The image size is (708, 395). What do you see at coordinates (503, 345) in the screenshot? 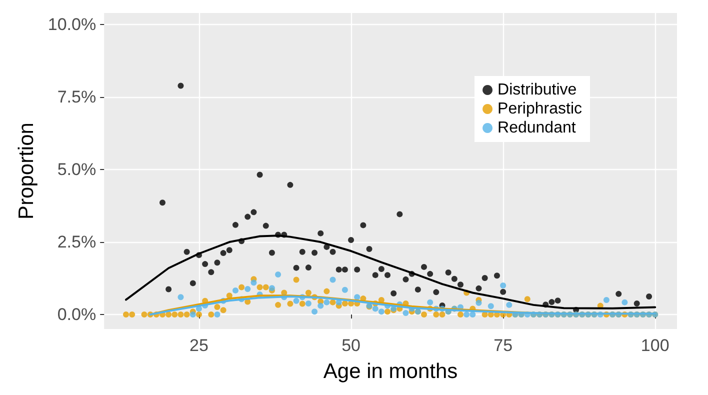
I see `x-tick-label: 75` at bounding box center [503, 345].